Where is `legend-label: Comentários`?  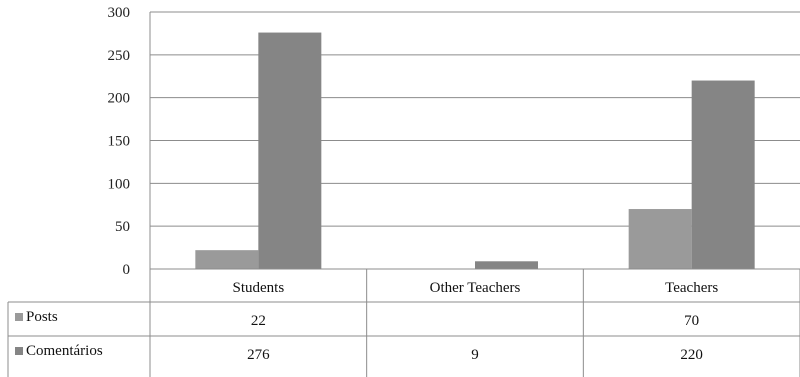
legend-label: Comentários is located at coordinates (64, 351).